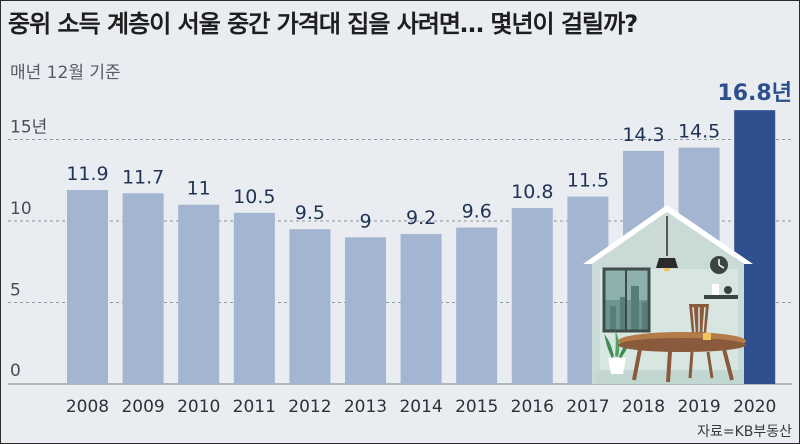 The width and height of the screenshot is (800, 444). Describe the element at coordinates (643, 407) in the screenshot. I see `x-tick-label: 2018` at that location.